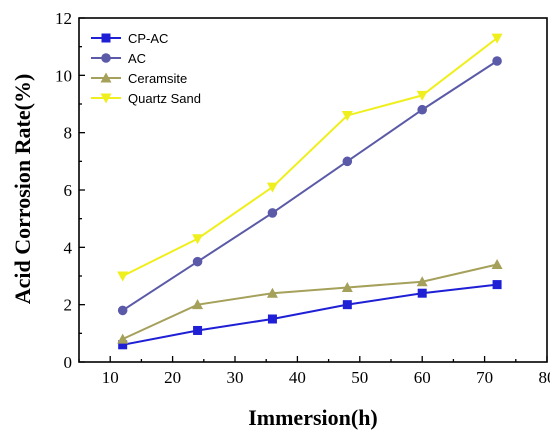 The image size is (550, 439). I want to click on series-ceramsite, so click(310, 301).